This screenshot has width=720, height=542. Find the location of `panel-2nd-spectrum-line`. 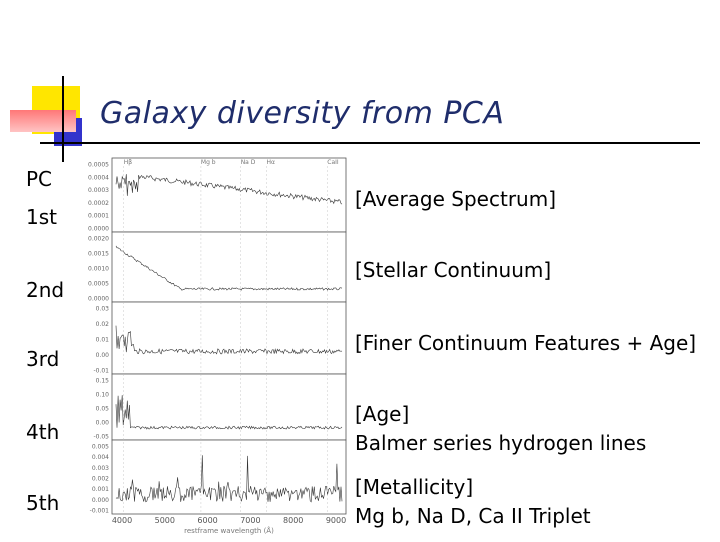

panel-2nd-spectrum-line is located at coordinates (229, 268).